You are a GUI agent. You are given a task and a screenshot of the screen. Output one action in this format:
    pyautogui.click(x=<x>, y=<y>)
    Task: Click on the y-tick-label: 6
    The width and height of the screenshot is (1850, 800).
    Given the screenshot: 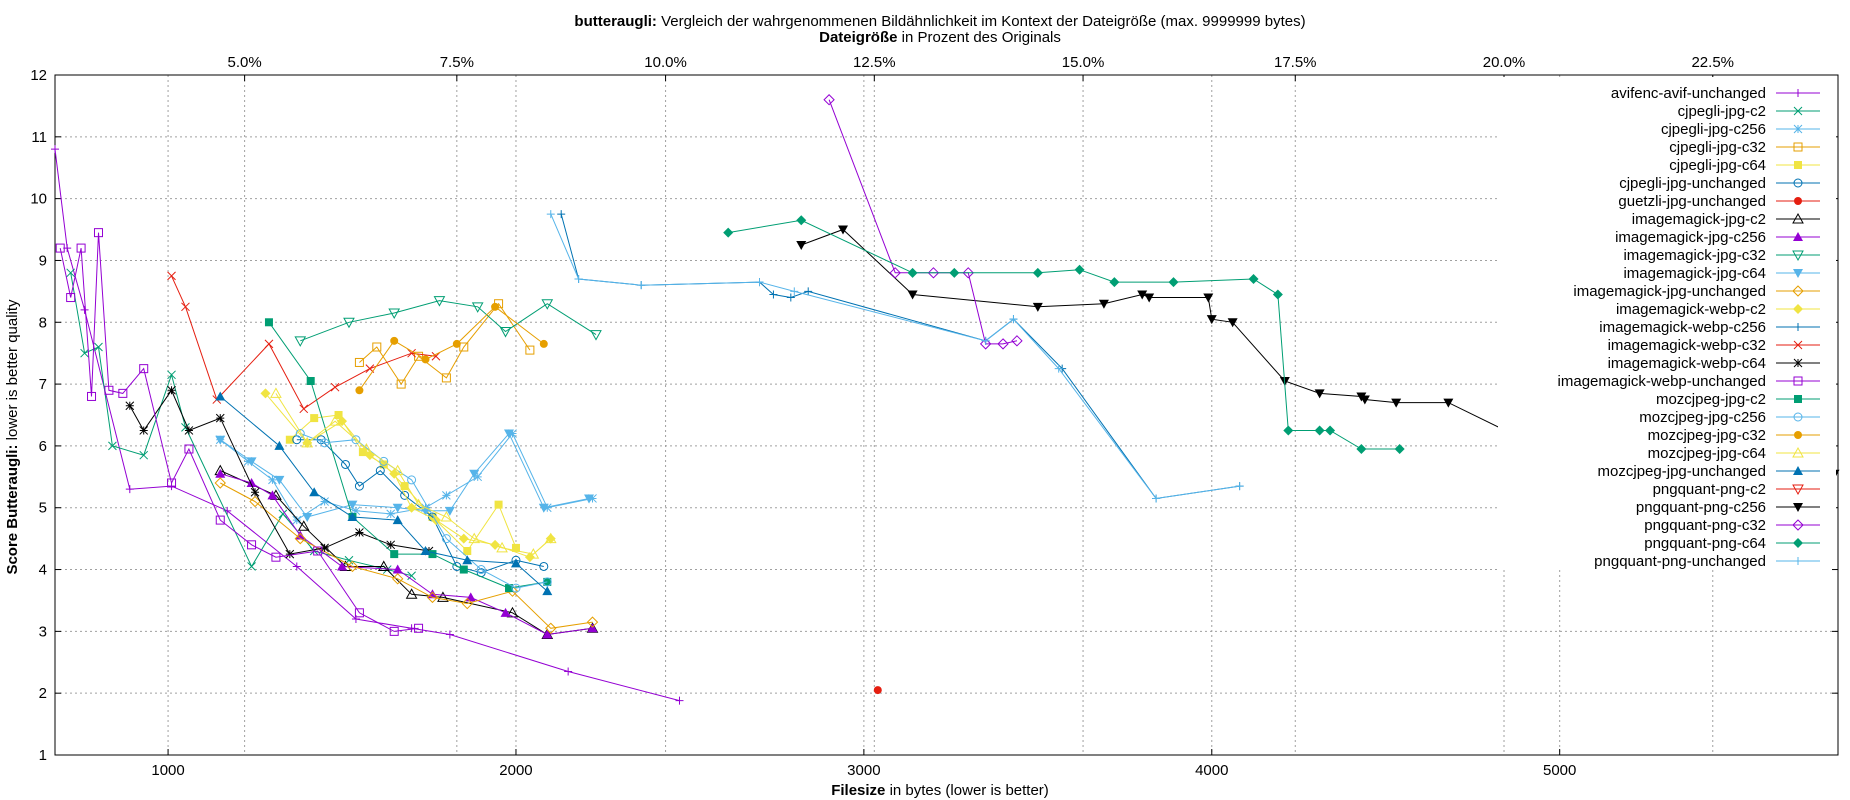 What is the action you would take?
    pyautogui.click(x=43, y=446)
    